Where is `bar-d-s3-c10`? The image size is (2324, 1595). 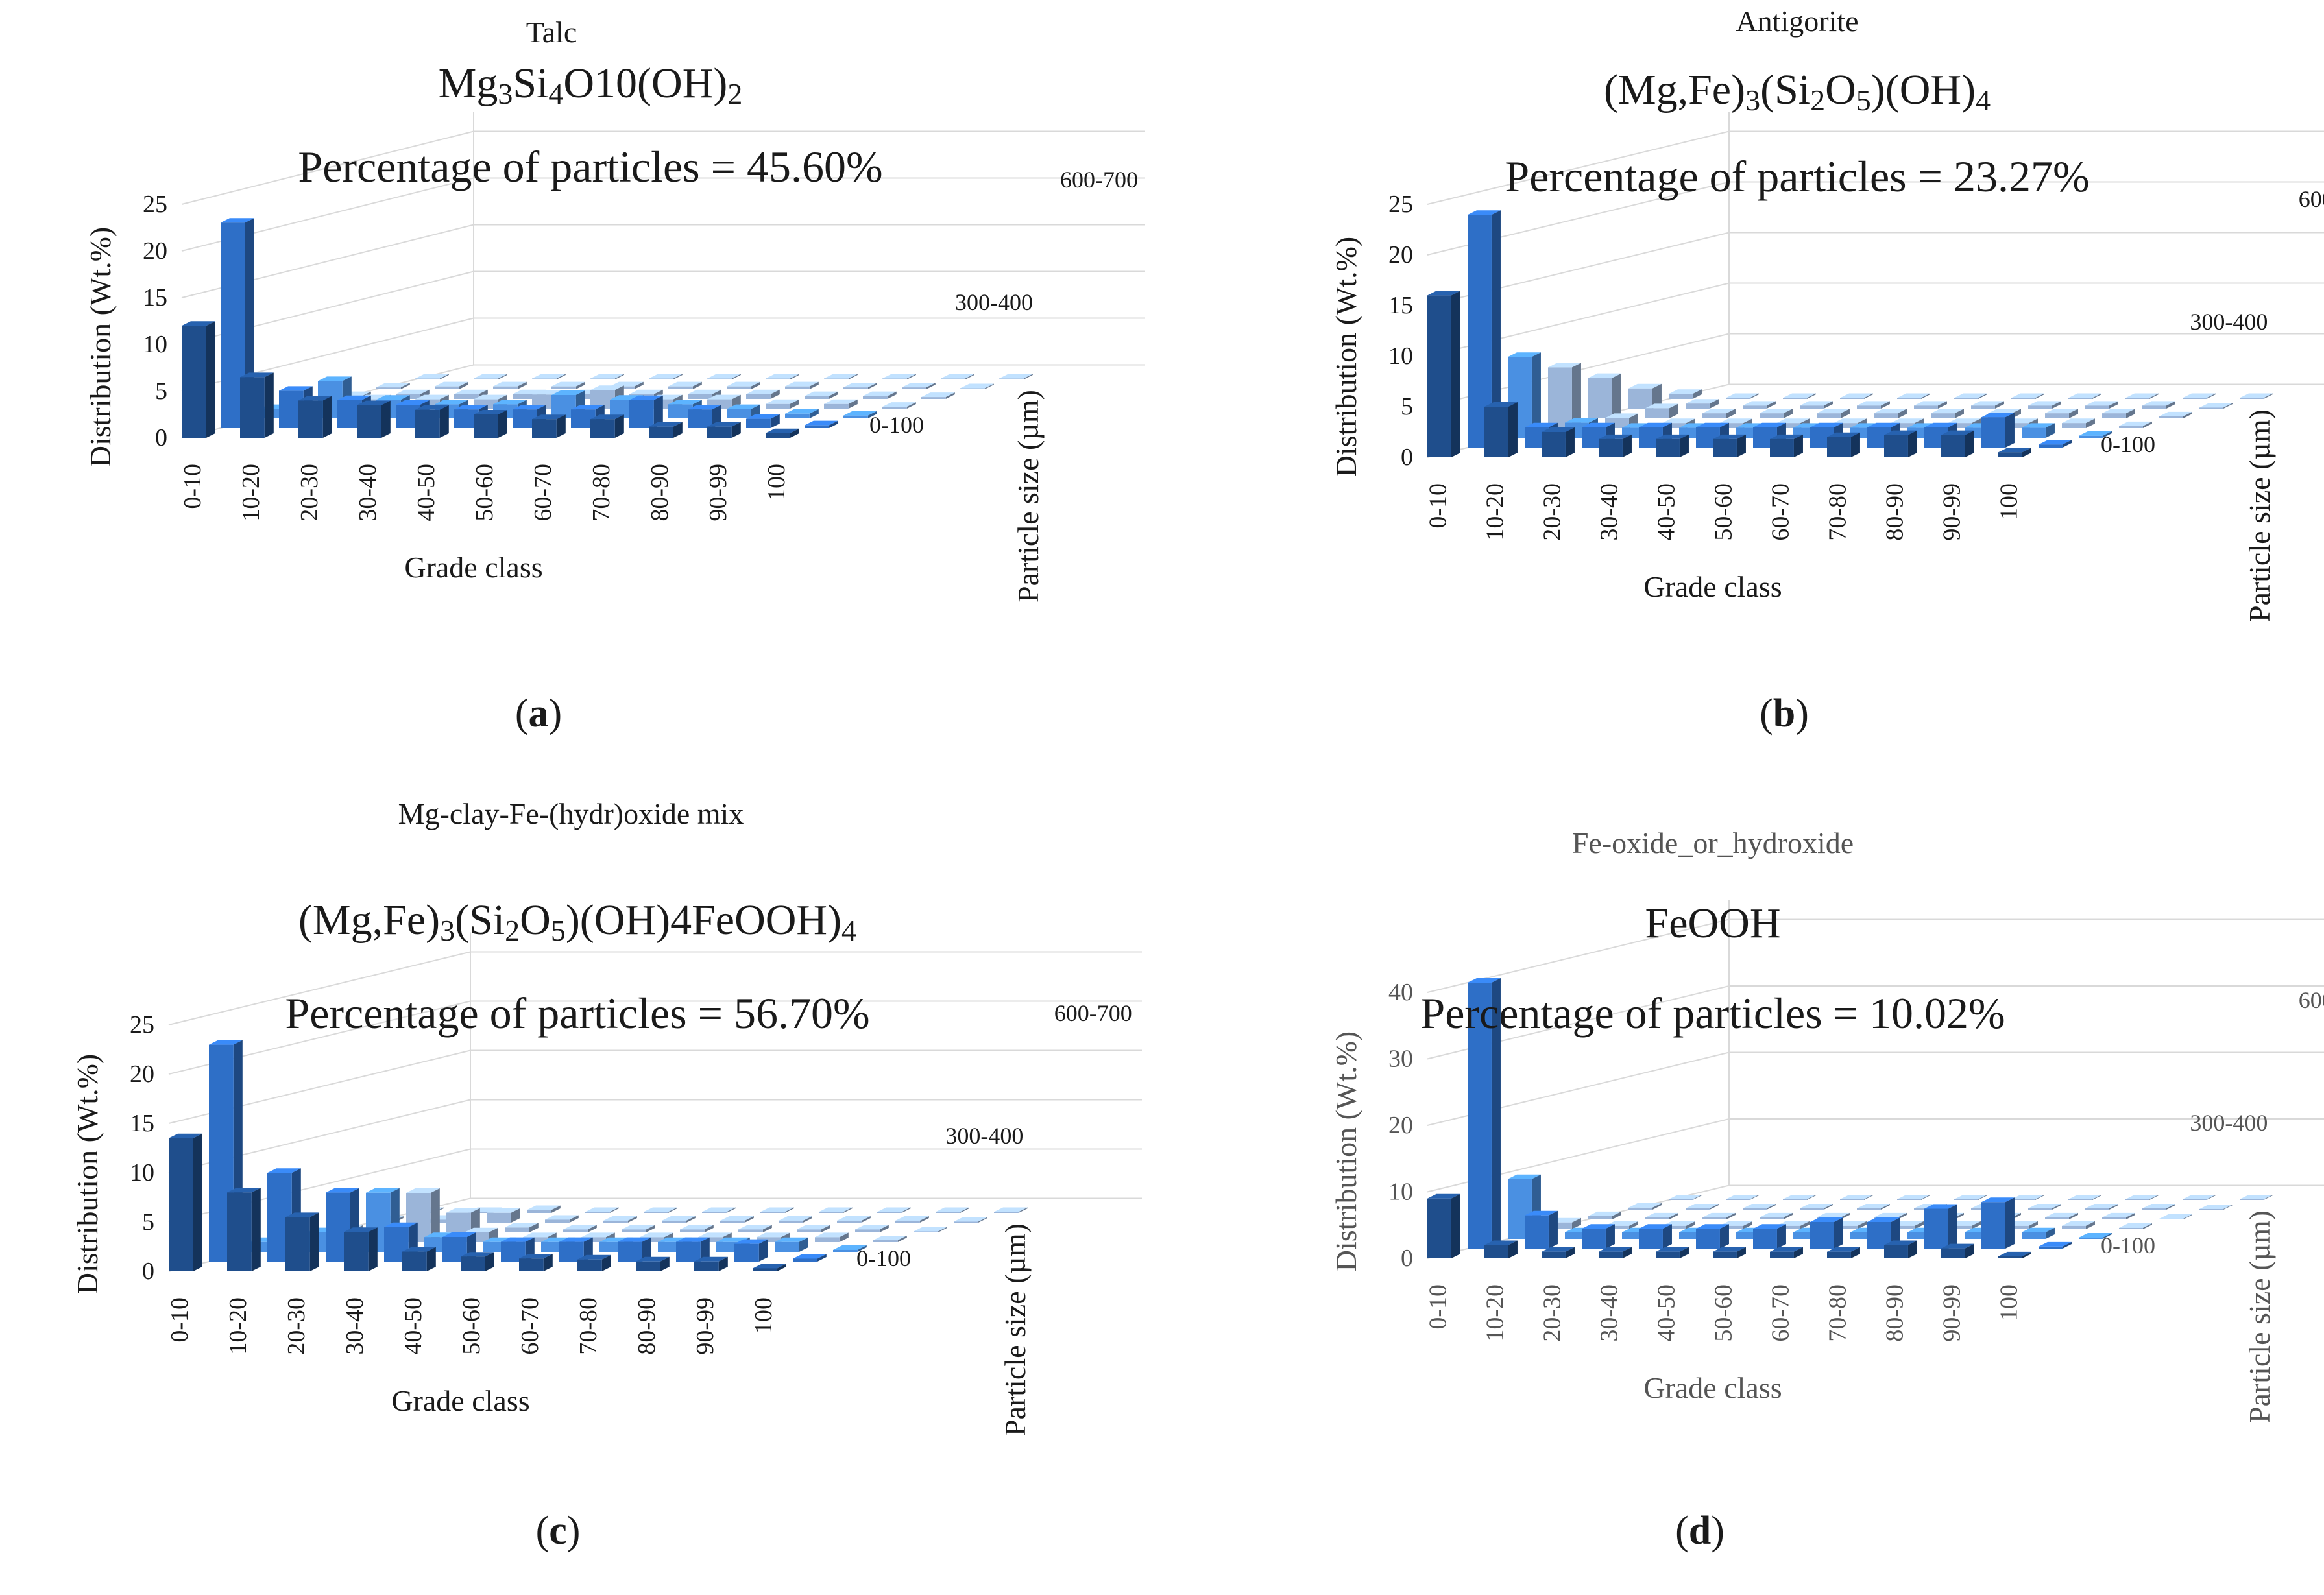 bar-d-s3-c10 is located at coordinates (2135, 1226).